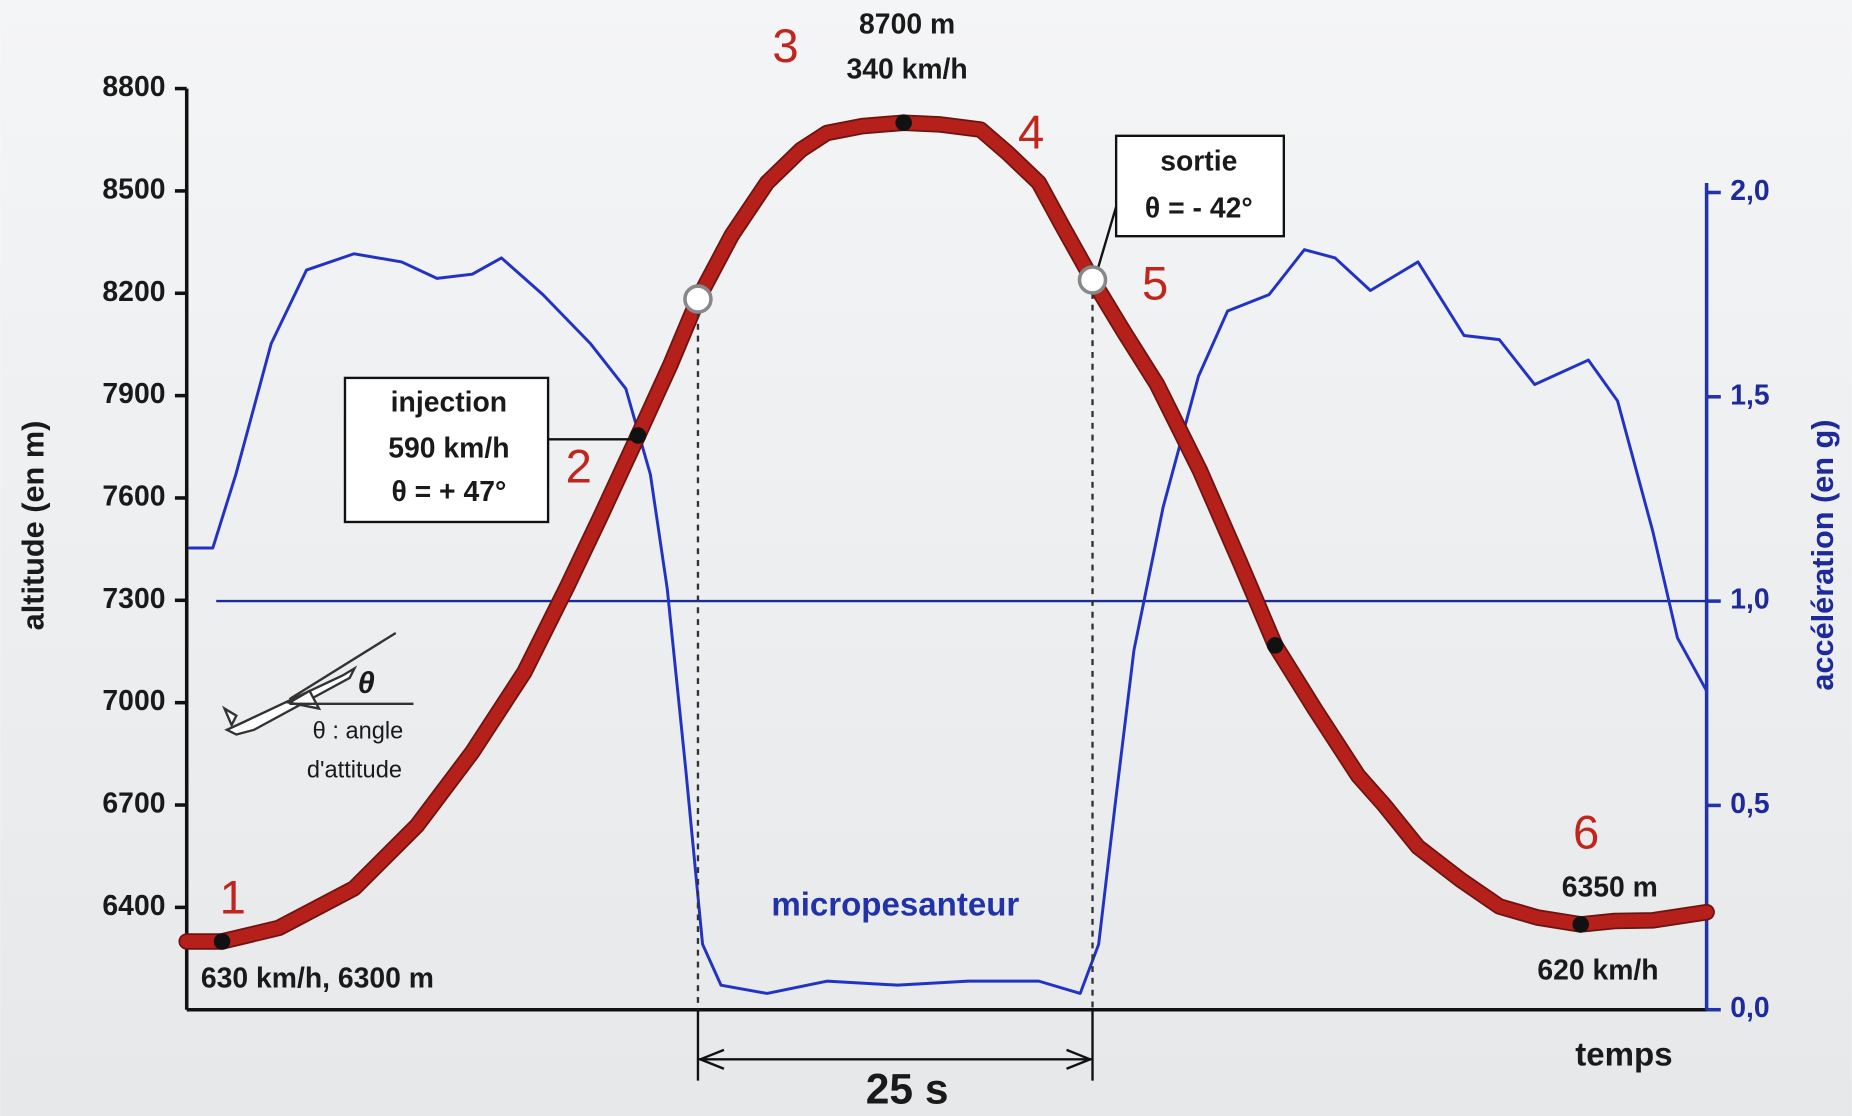 The height and width of the screenshot is (1116, 1852). Describe the element at coordinates (133, 906) in the screenshot. I see `y-tick-label: 6400` at that location.